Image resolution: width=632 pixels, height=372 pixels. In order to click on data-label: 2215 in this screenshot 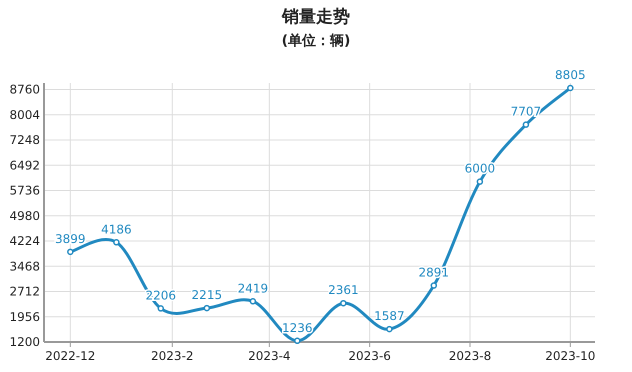, I will do `click(207, 295)`.